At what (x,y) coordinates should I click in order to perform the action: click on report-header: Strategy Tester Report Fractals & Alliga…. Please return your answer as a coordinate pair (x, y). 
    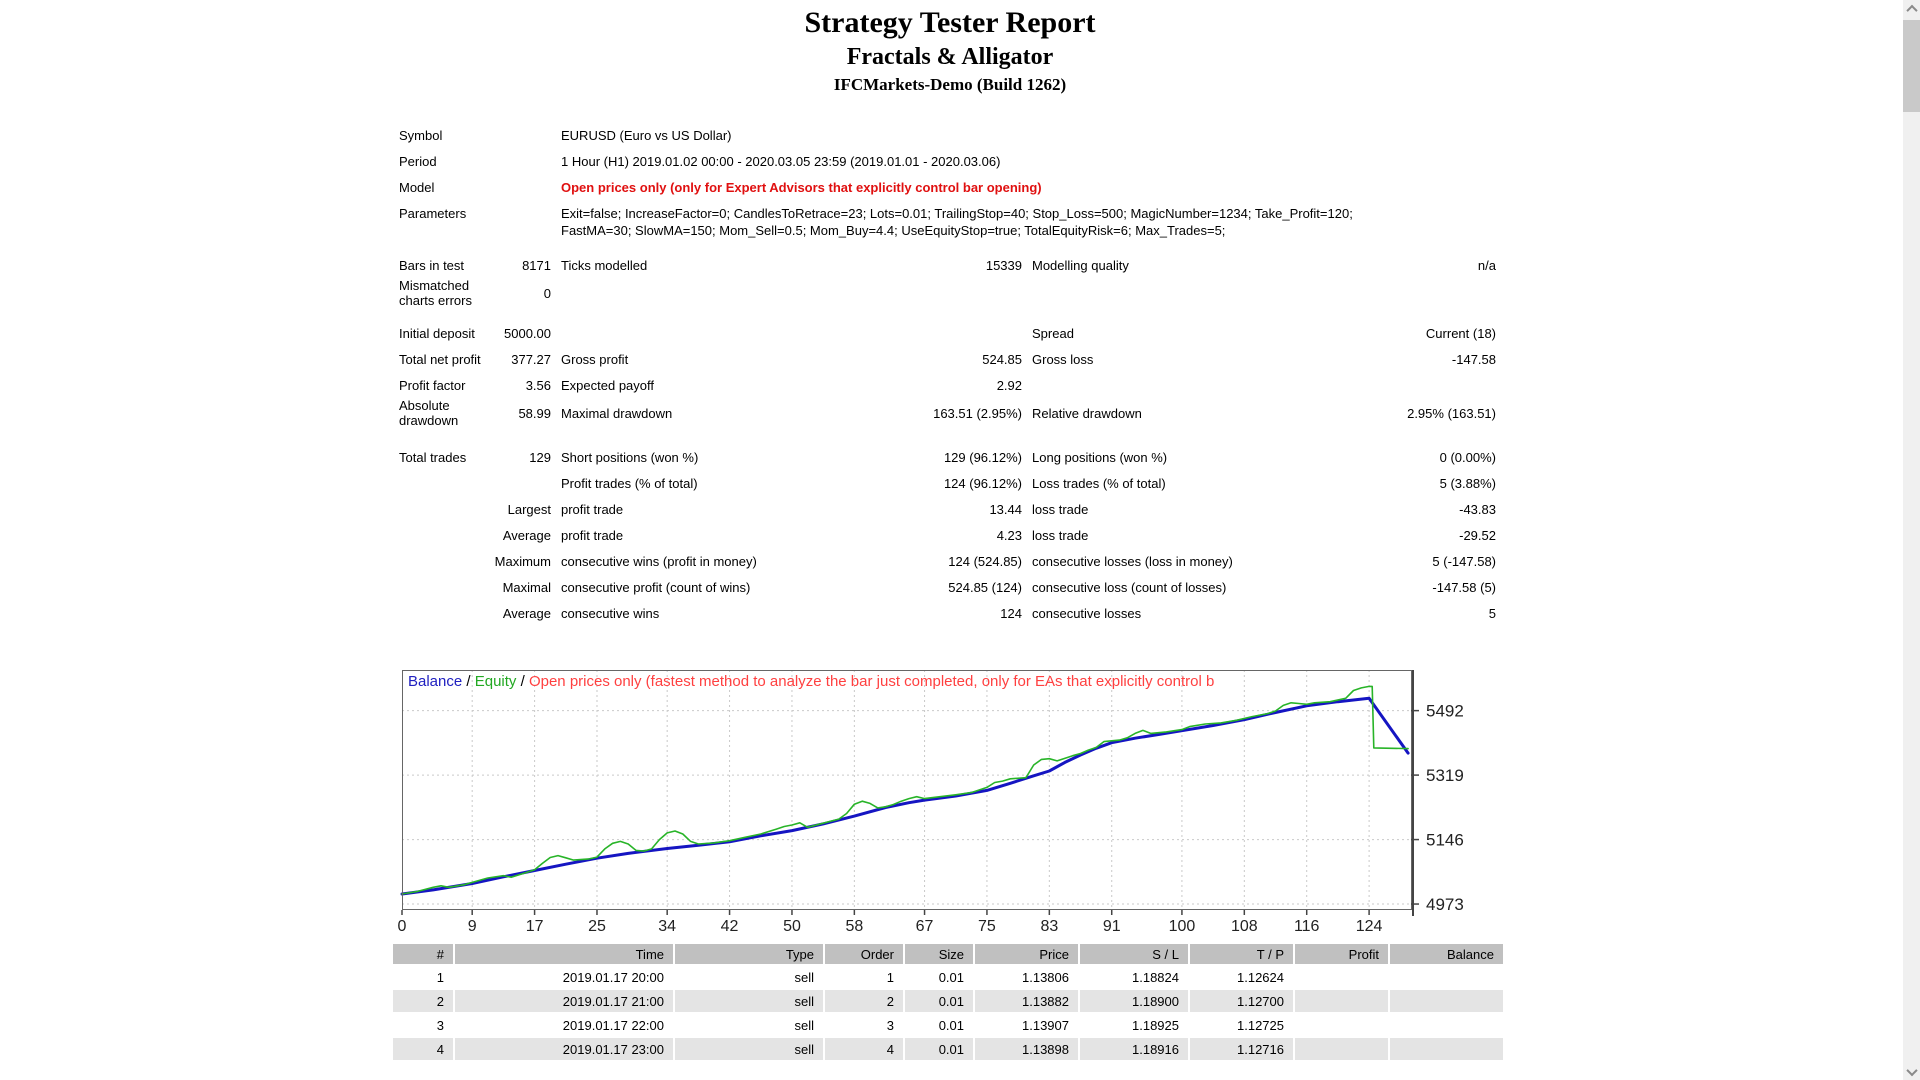
    Looking at the image, I should click on (950, 50).